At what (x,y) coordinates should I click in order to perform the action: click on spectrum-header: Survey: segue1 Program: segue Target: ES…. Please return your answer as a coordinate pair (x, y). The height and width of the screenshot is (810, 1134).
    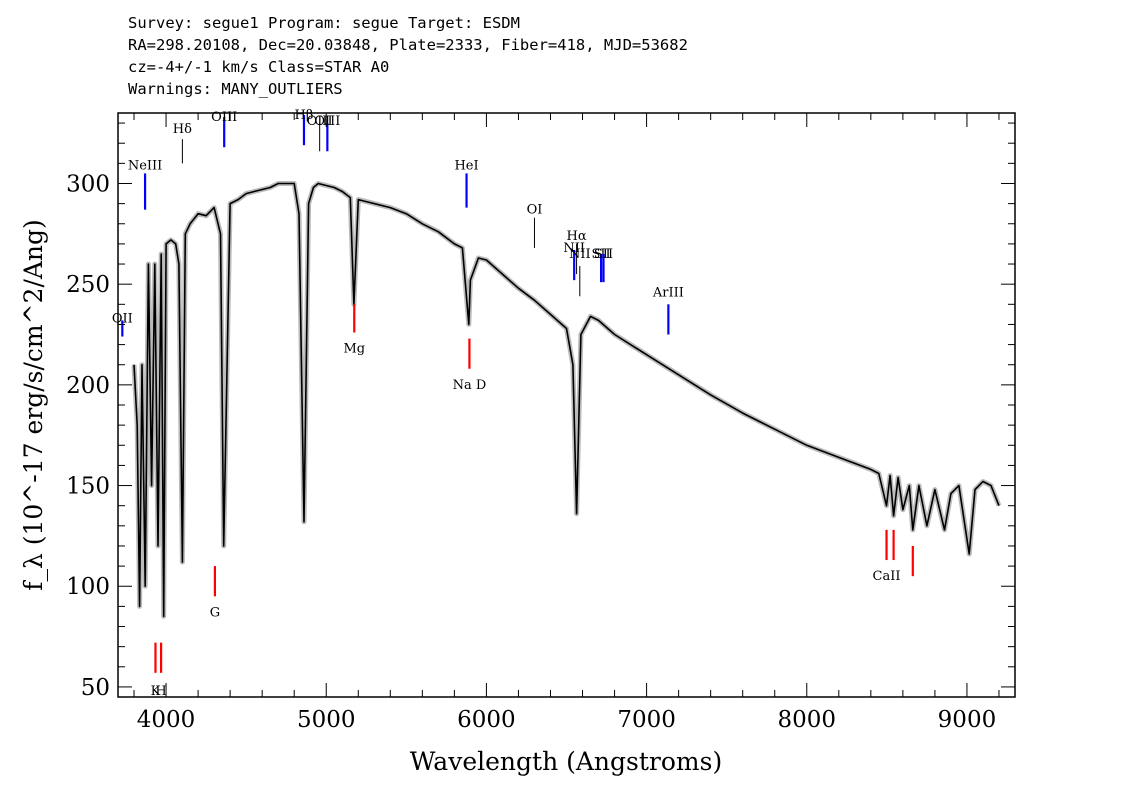
    Looking at the image, I should click on (578, 56).